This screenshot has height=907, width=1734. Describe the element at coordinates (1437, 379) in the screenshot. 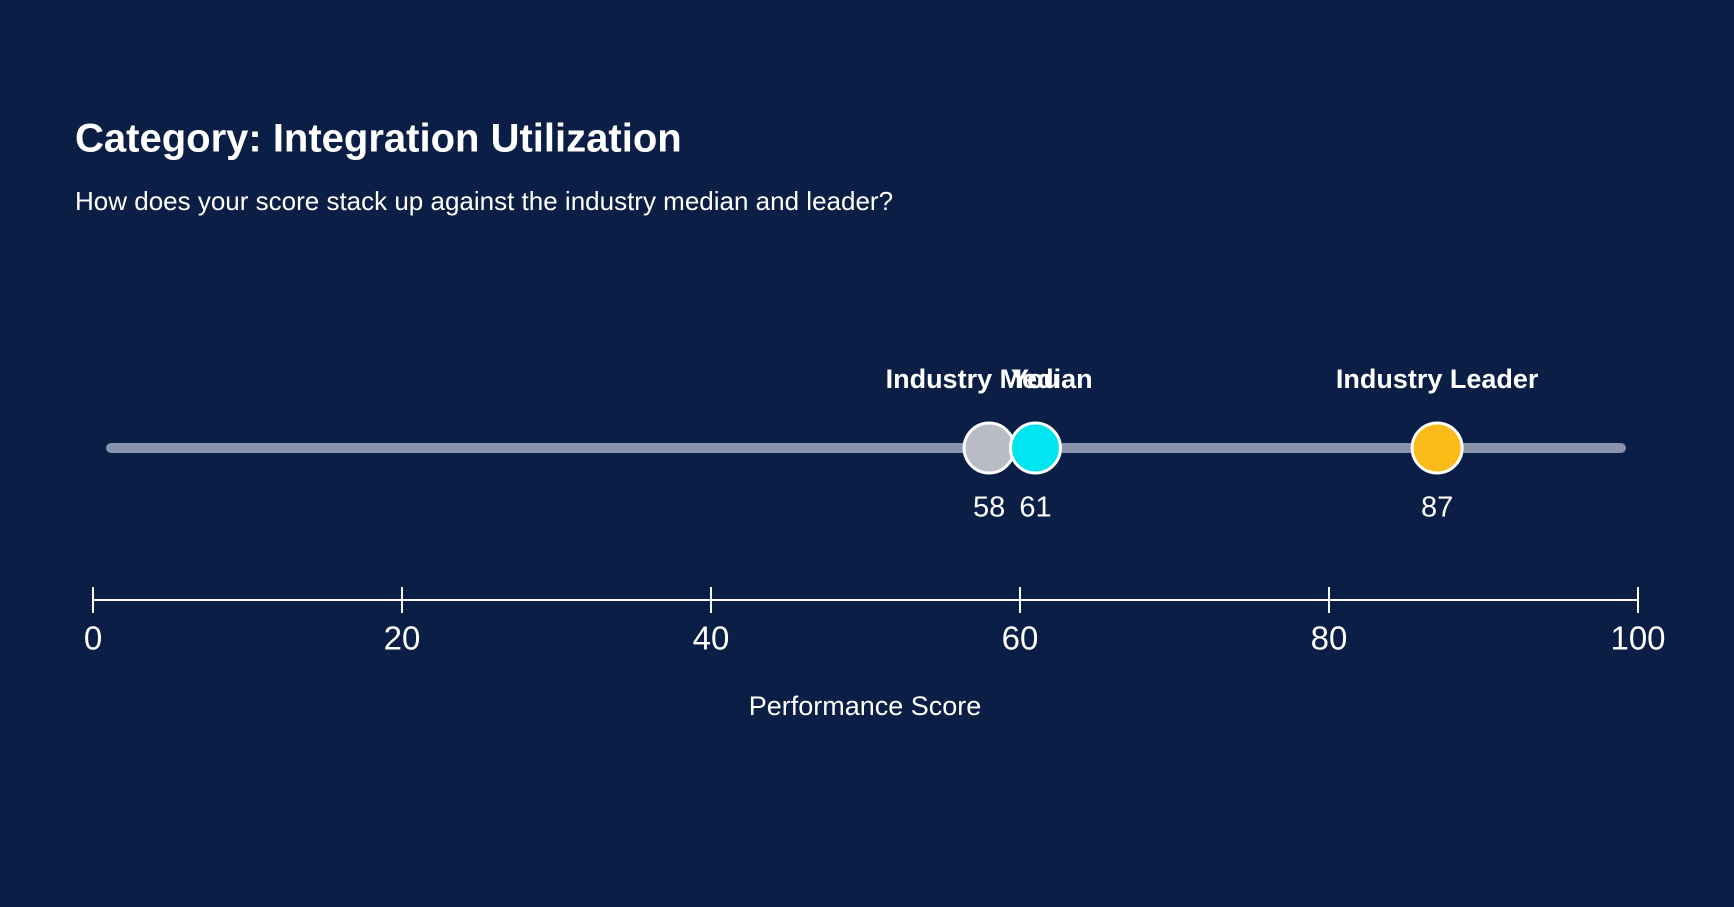

I see `dot-label: Industry Leader` at that location.